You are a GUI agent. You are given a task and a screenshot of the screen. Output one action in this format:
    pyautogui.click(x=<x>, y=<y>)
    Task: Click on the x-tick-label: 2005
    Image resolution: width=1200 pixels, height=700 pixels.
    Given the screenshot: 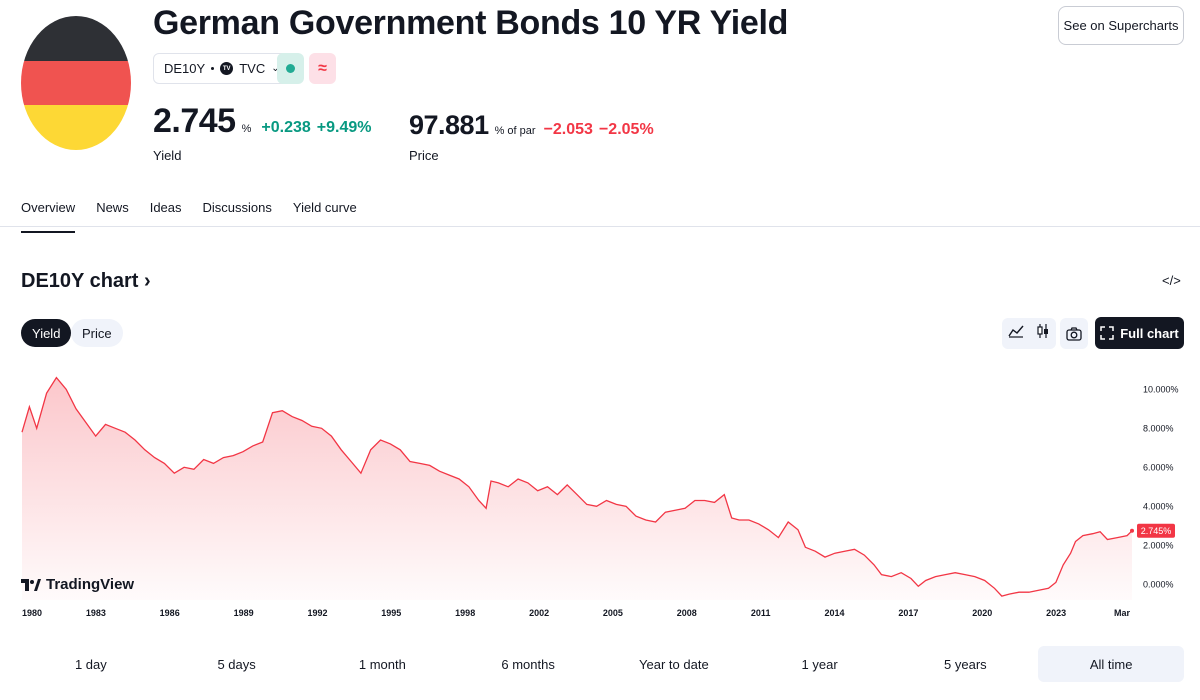 What is the action you would take?
    pyautogui.click(x=613, y=613)
    